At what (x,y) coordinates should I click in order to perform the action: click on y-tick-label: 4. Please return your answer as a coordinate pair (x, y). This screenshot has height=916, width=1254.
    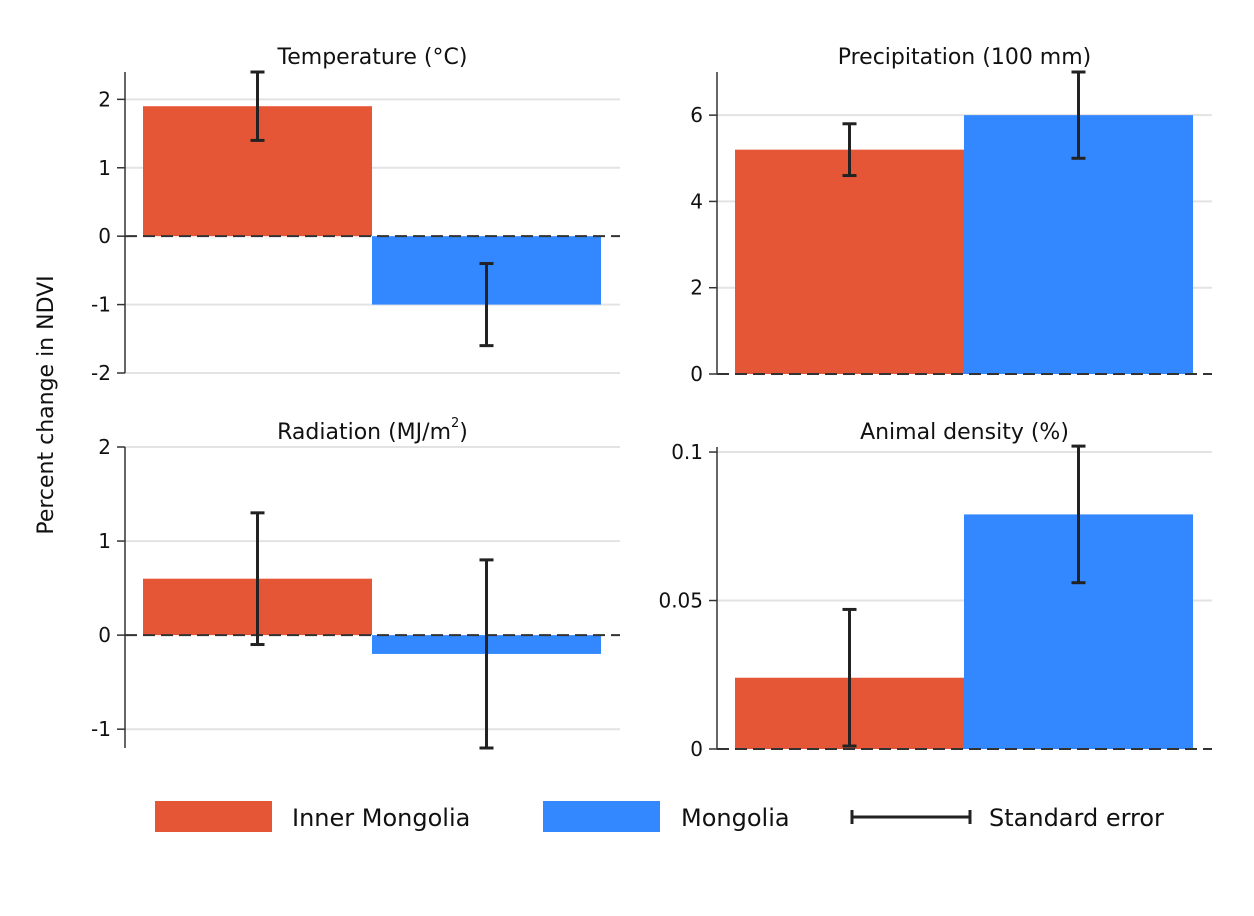
    Looking at the image, I should click on (696, 201).